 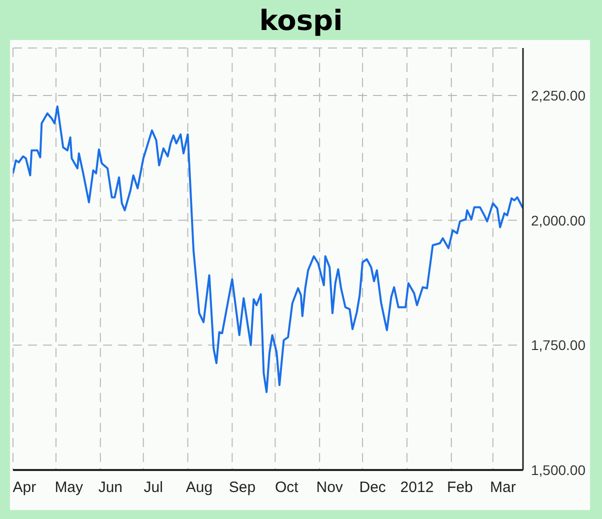 What do you see at coordinates (301, 20) in the screenshot?
I see `chart-title: kospi` at bounding box center [301, 20].